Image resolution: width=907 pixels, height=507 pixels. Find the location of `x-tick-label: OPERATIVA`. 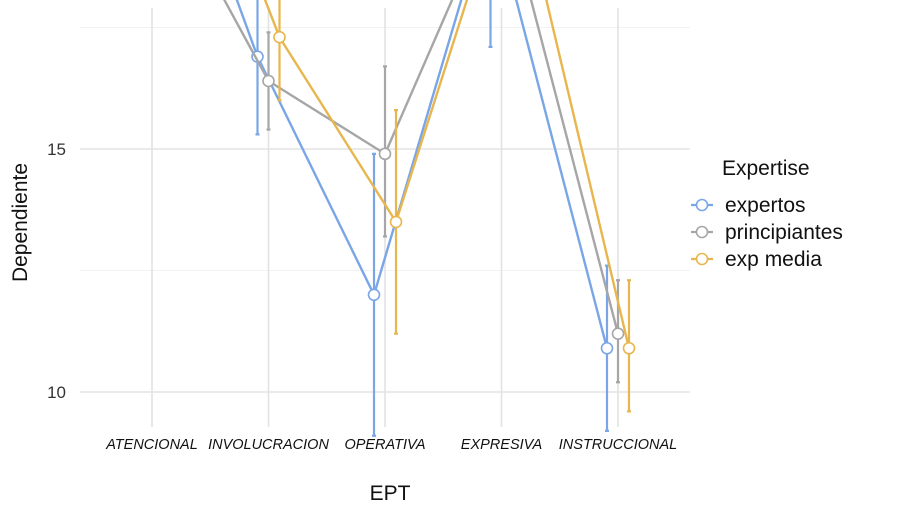

x-tick-label: OPERATIVA is located at coordinates (384, 445).